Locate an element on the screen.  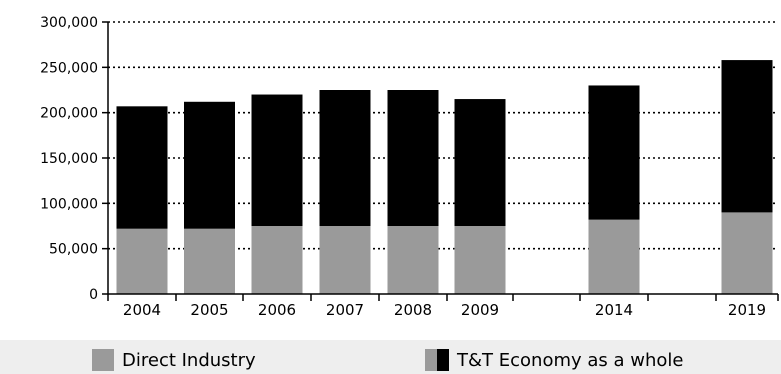
legend-swatch-tt-economy is located at coordinates (437, 360).